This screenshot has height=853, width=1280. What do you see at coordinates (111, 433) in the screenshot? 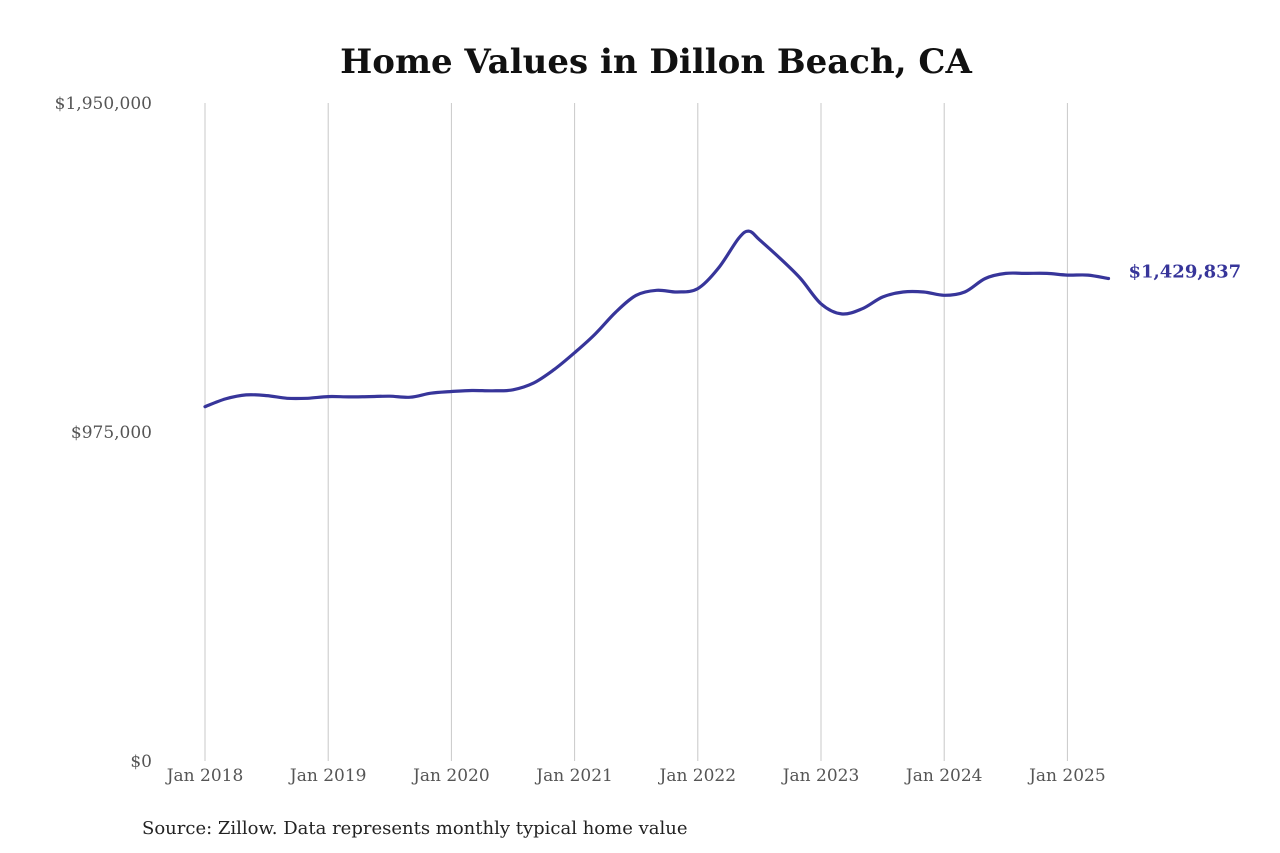
I see `y-tick-label: $975,000` at bounding box center [111, 433].